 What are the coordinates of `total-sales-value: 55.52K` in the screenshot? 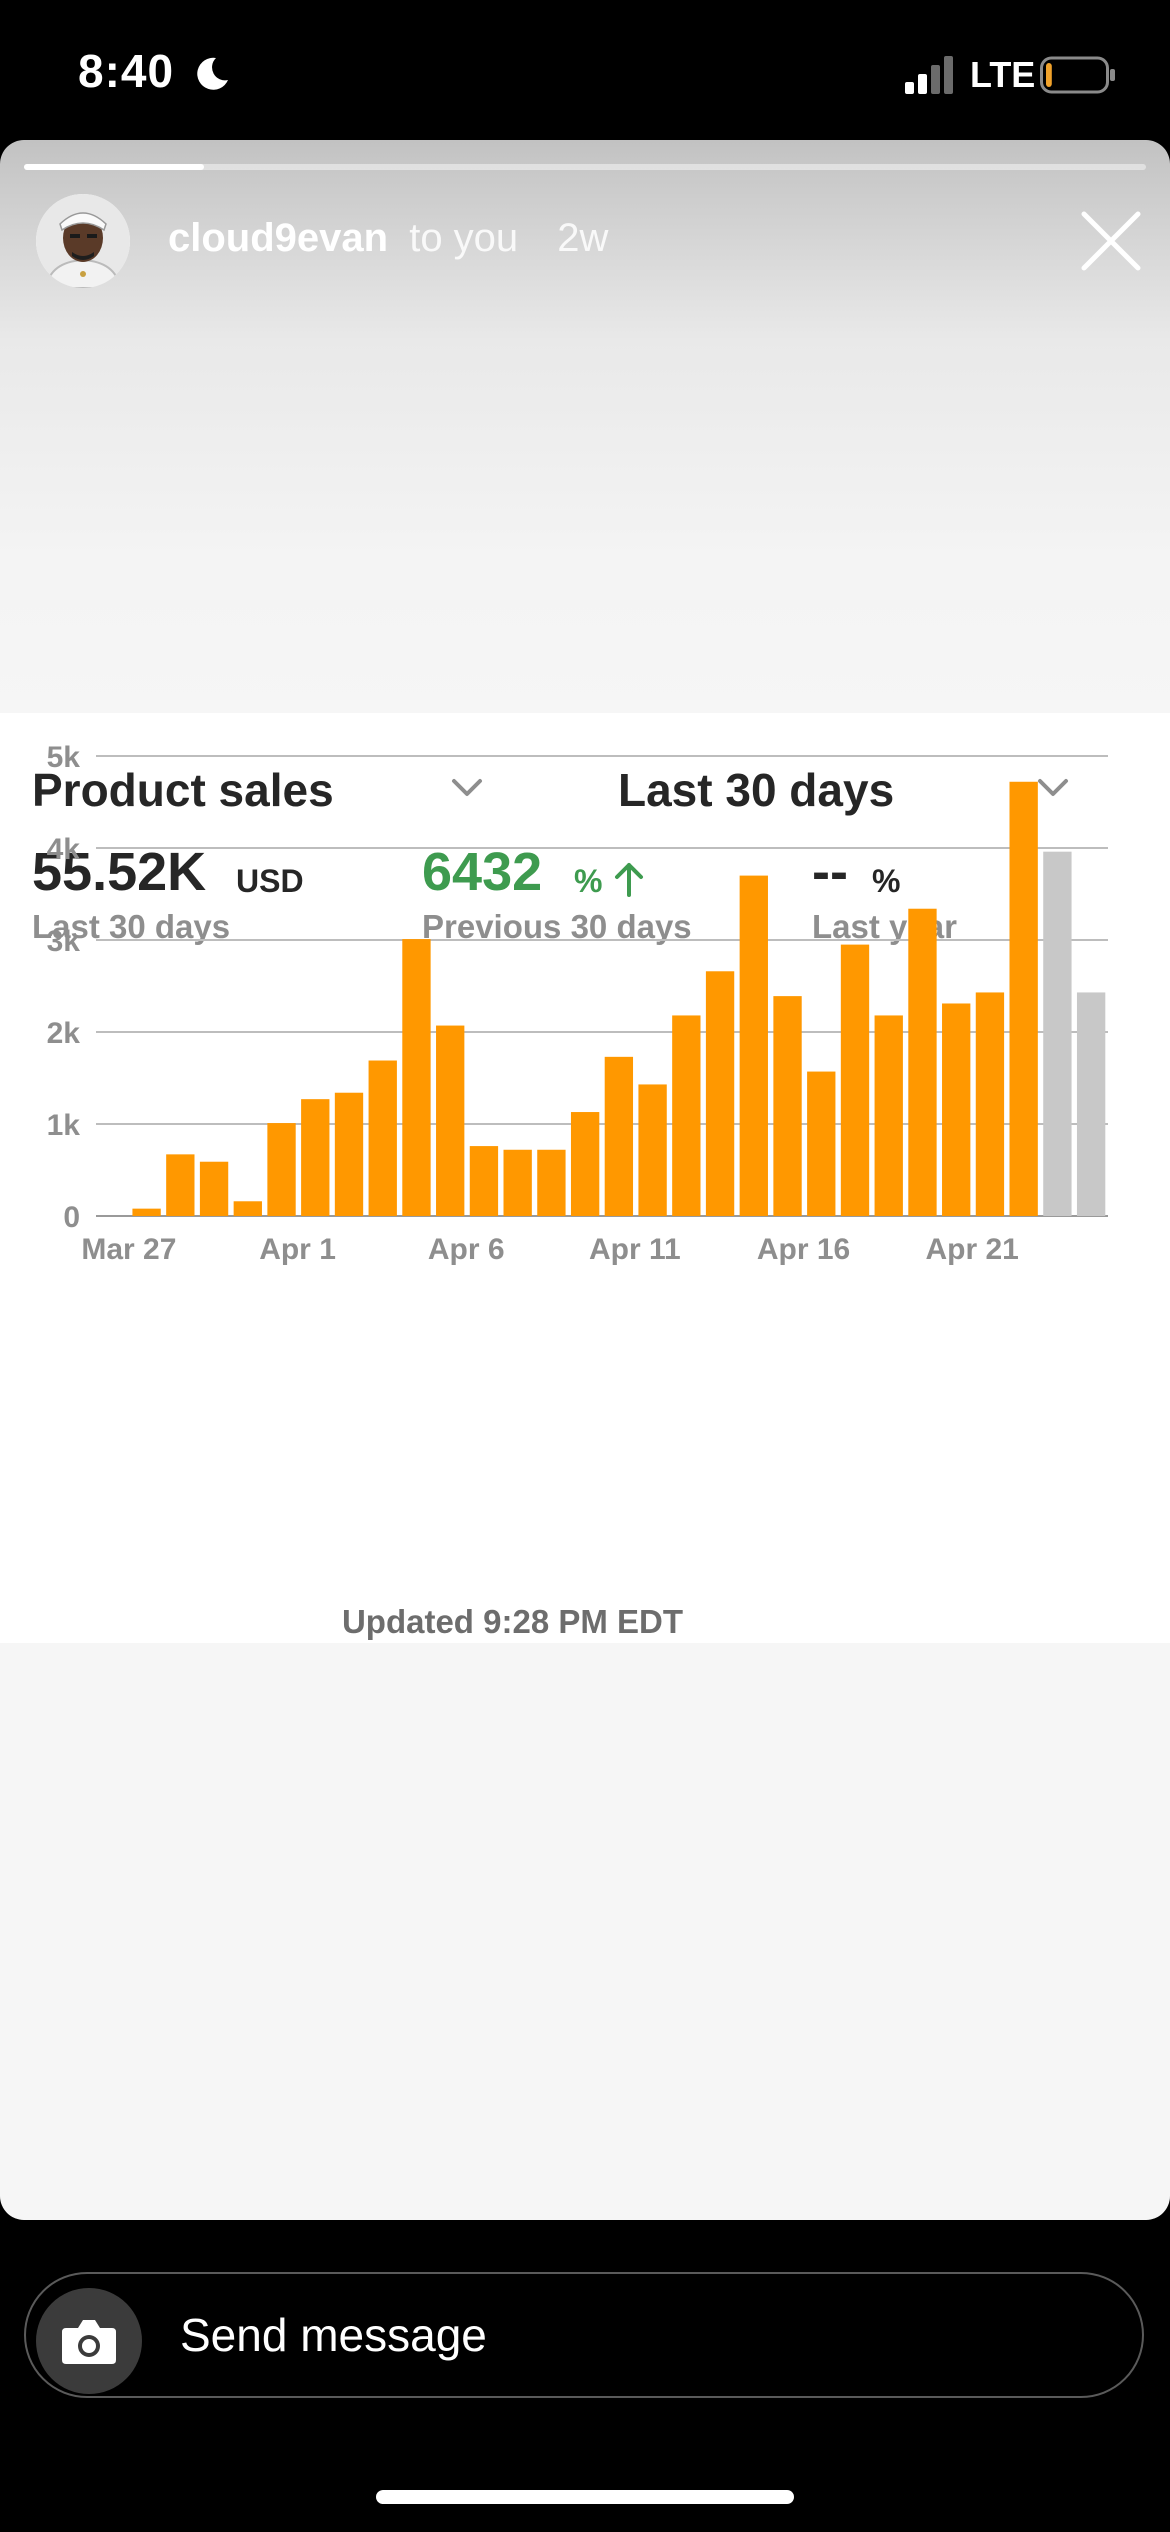 It's located at (119, 872).